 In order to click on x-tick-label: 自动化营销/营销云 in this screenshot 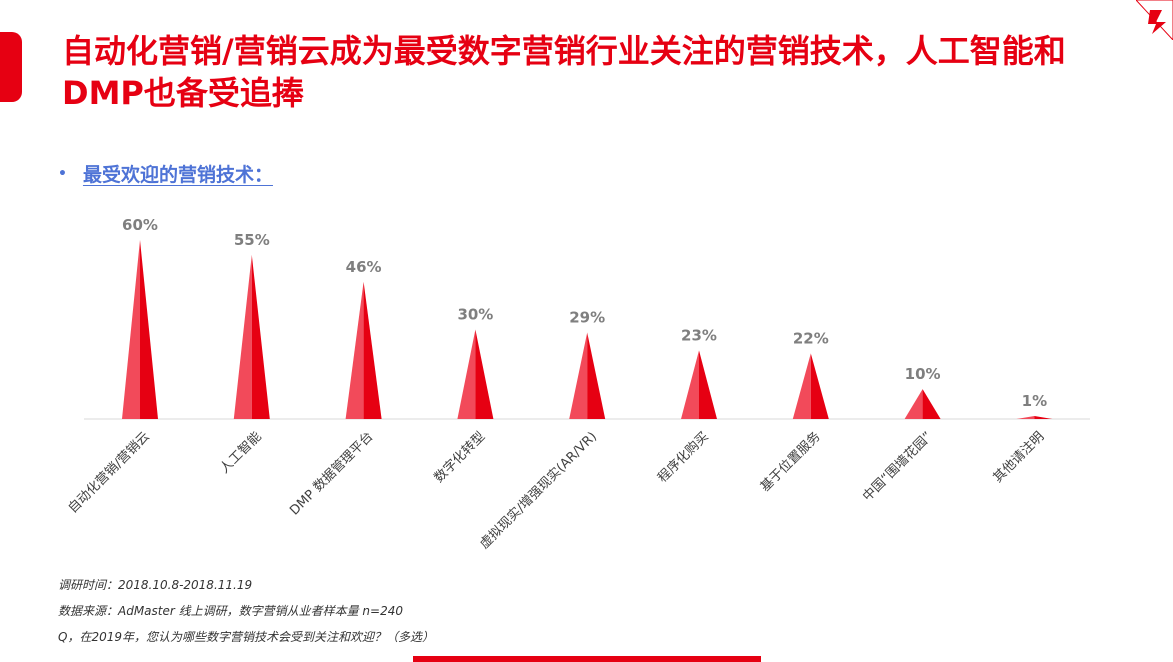, I will do `click(109, 472)`.